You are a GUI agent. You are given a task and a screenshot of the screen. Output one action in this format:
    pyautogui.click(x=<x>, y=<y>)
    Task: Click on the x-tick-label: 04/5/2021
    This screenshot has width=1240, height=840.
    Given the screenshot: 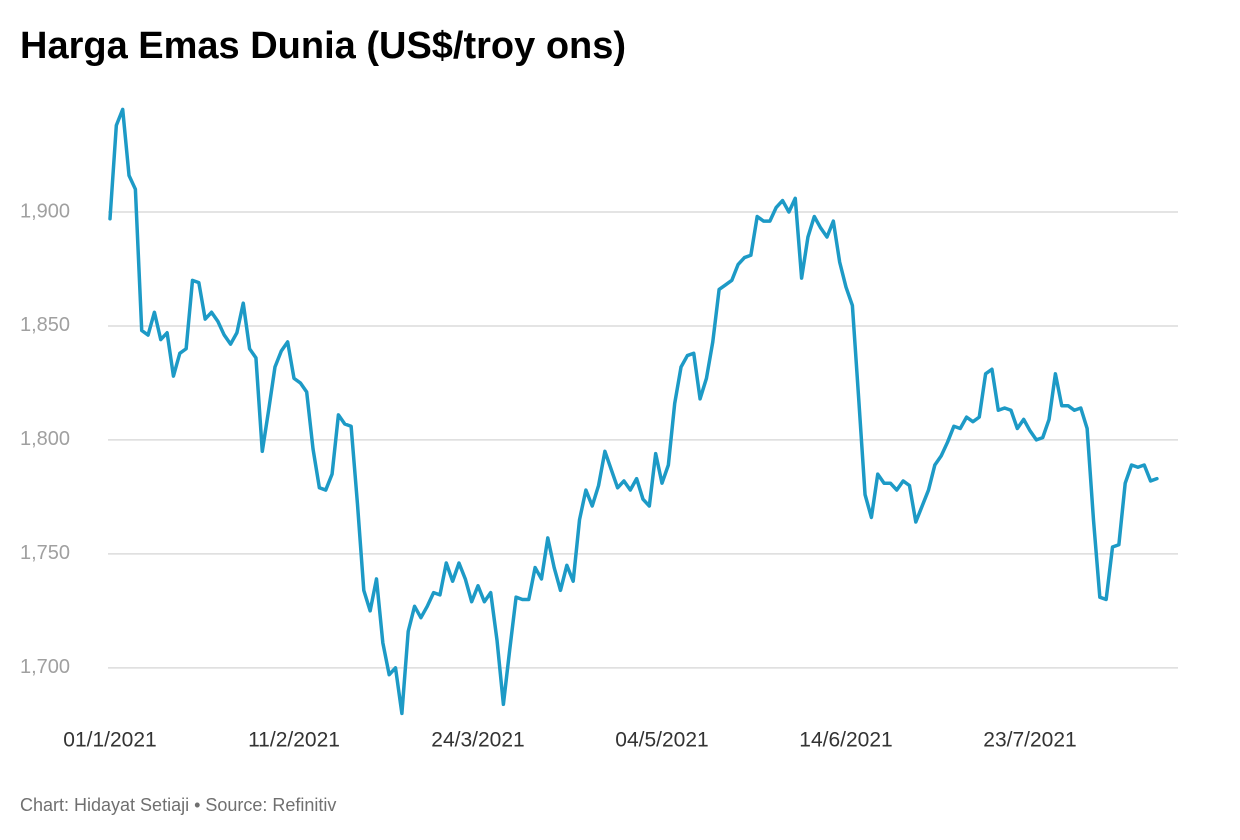 What is the action you would take?
    pyautogui.click(x=661, y=740)
    